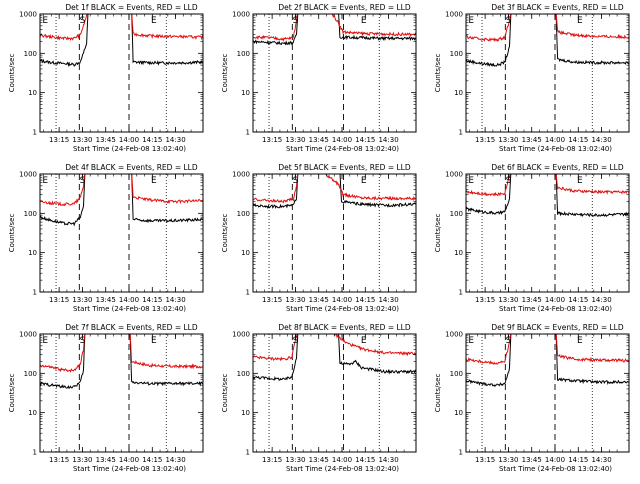 This screenshot has width=640, height=484. I want to click on panel-title: Det 5f BLACK = Events, RED = LLD, so click(344, 167).